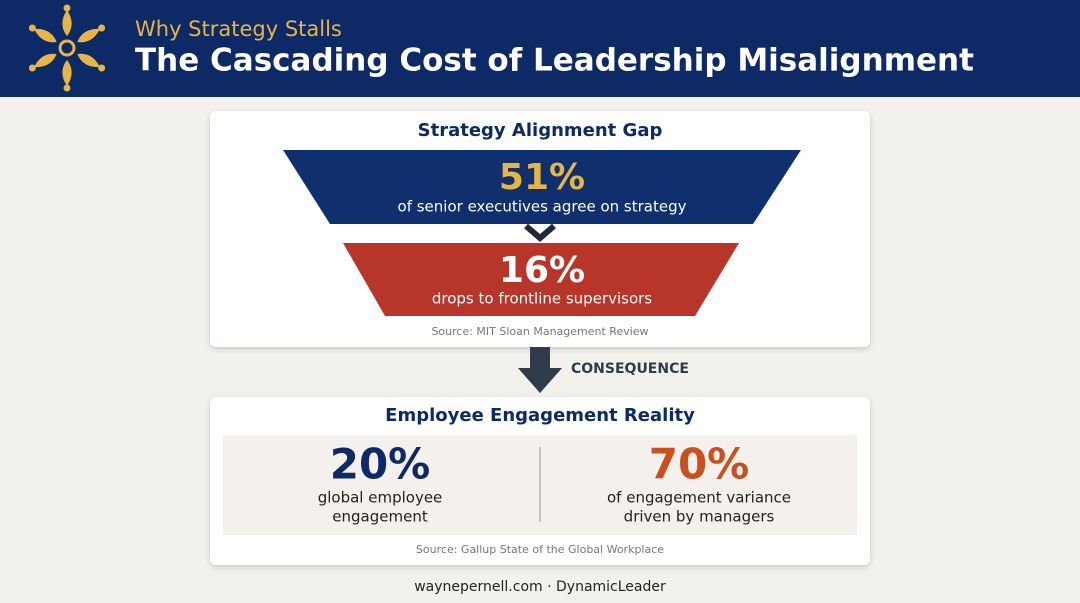 The height and width of the screenshot is (603, 1080). Describe the element at coordinates (540, 587) in the screenshot. I see `footer: waynepernell.com · DynamicLeader` at that location.